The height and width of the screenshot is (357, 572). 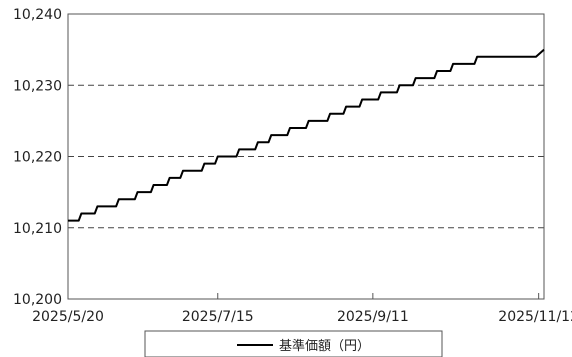 I want to click on y-tick-label: 10,220, so click(x=37, y=158).